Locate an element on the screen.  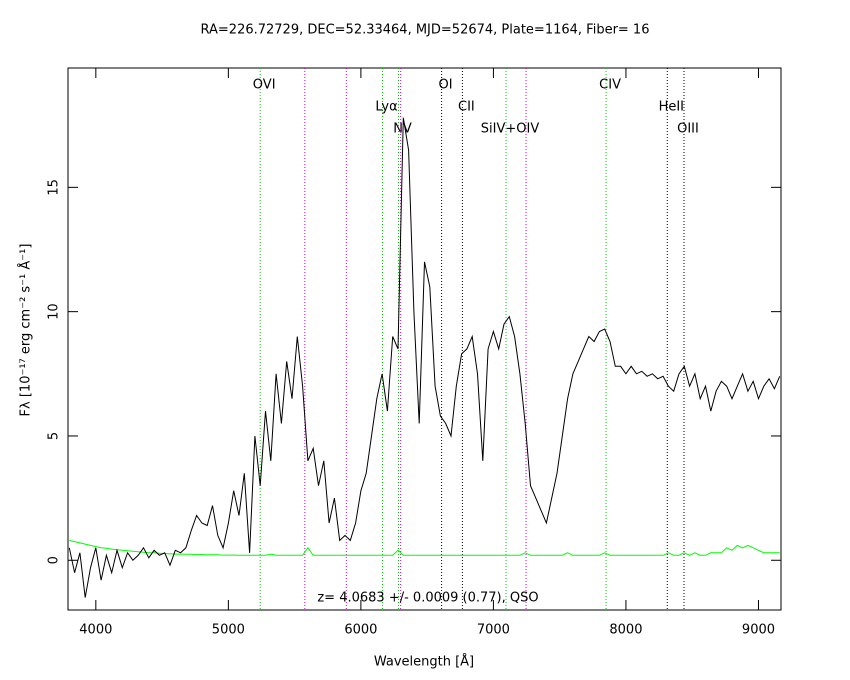
y-tick-label: 5 is located at coordinates (54, 436).